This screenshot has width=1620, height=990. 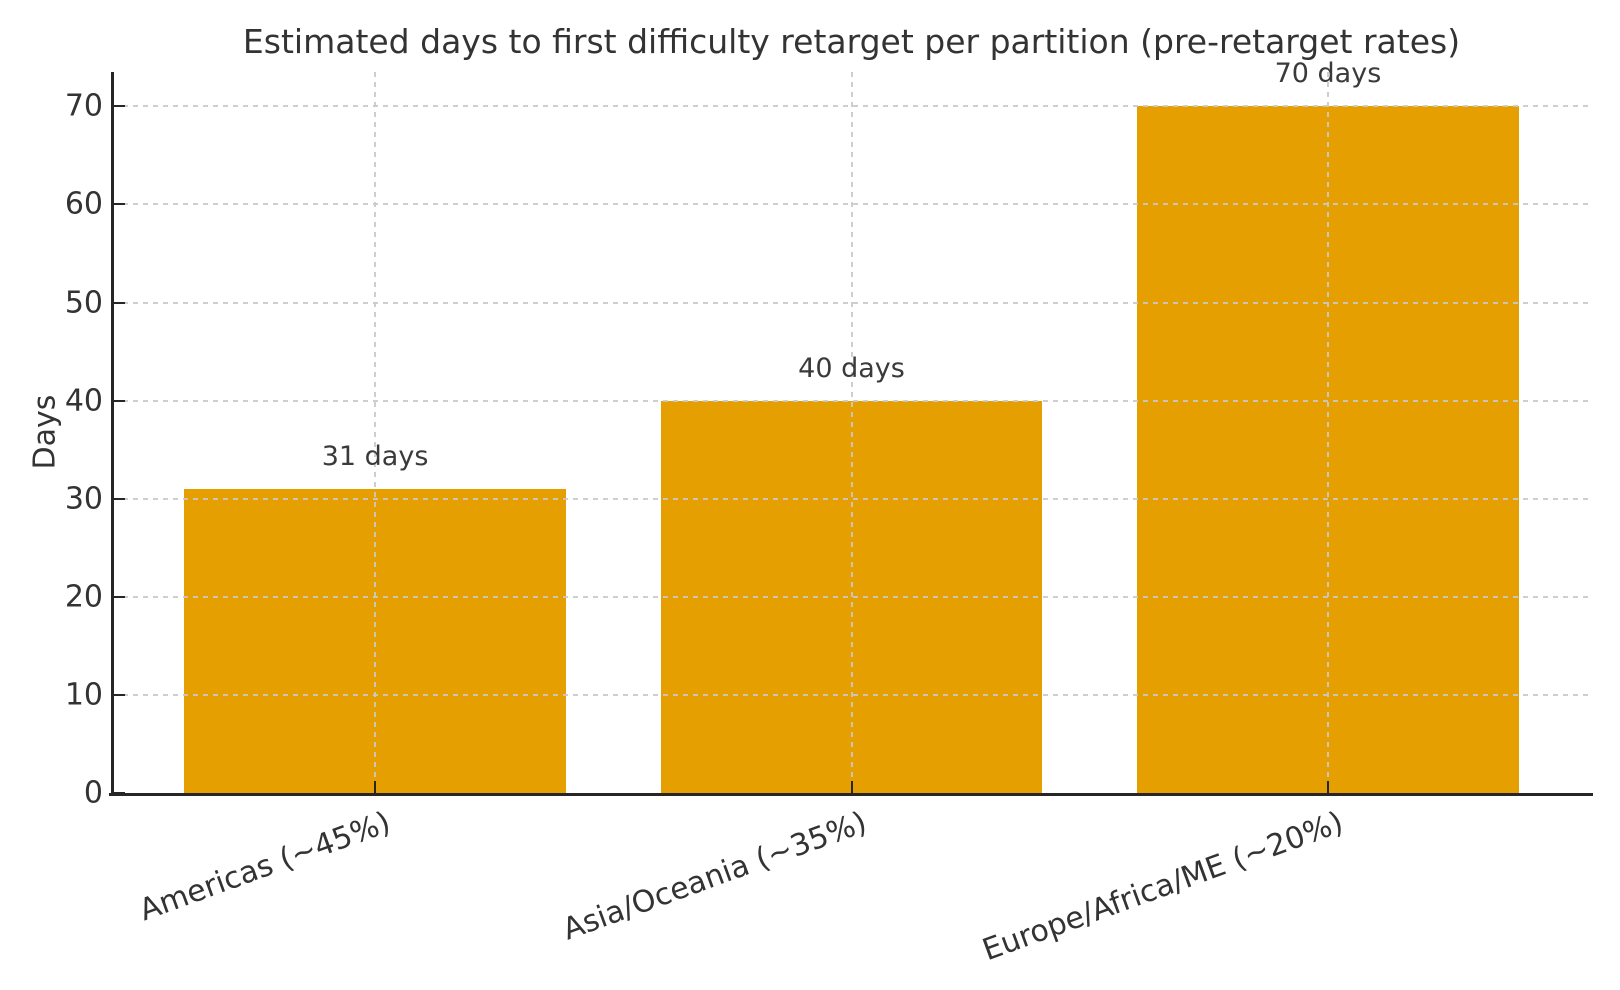 I want to click on bar-value-label: 31 days, so click(x=375, y=456).